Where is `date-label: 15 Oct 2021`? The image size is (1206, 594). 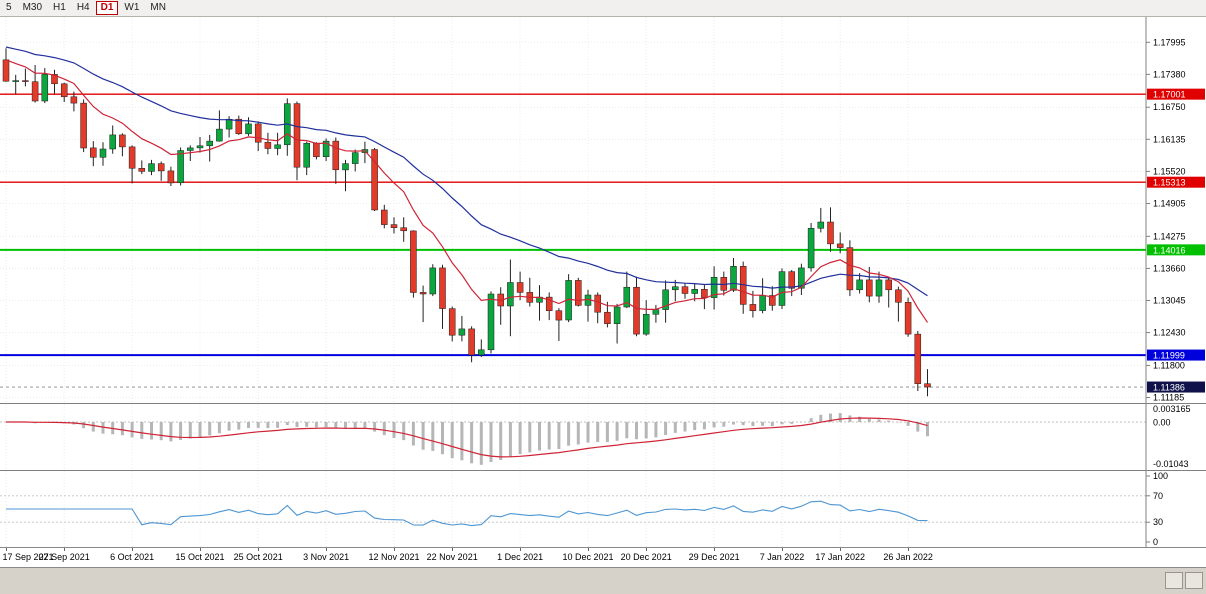 date-label: 15 Oct 2021 is located at coordinates (200, 557).